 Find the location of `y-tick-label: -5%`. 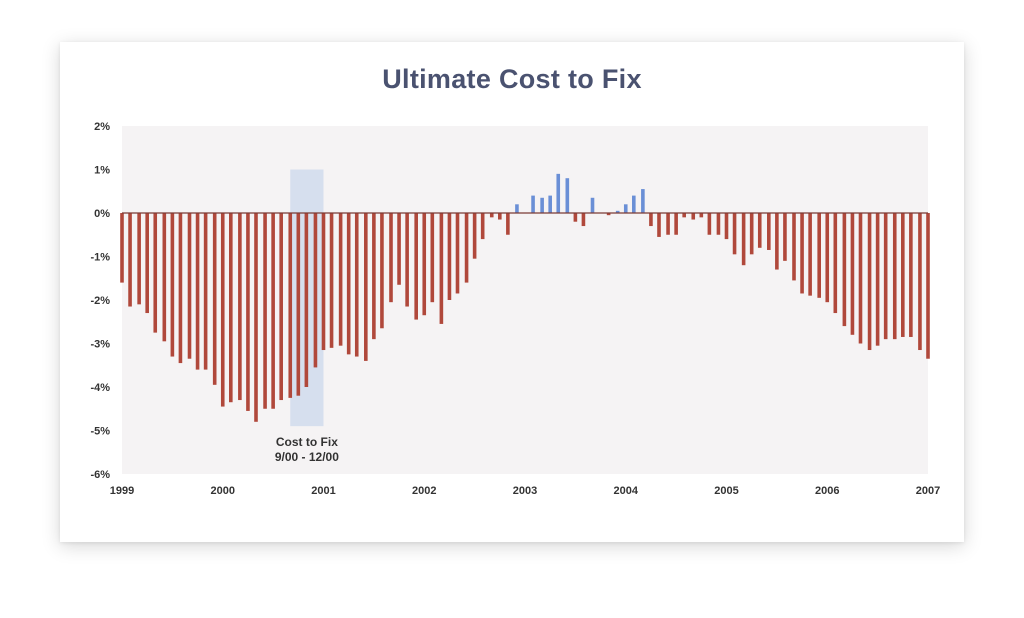

y-tick-label: -5% is located at coordinates (100, 432).